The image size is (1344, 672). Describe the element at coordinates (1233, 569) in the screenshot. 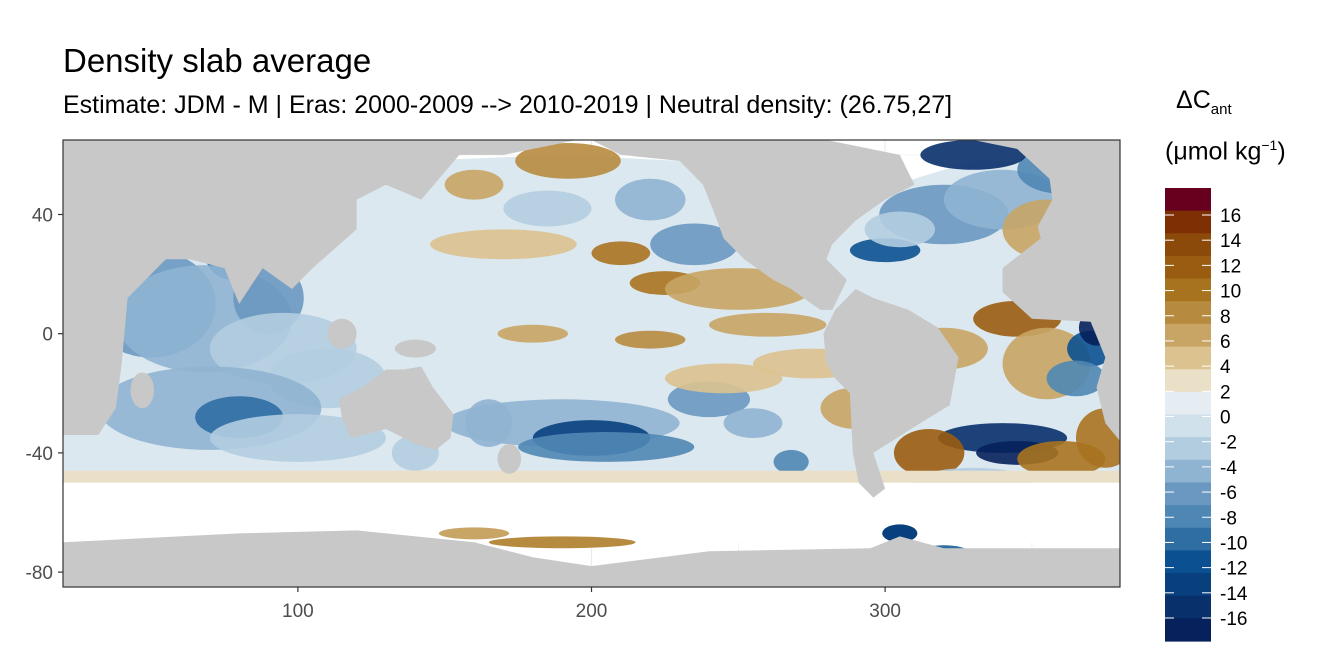

I see `legend-label: -12` at that location.